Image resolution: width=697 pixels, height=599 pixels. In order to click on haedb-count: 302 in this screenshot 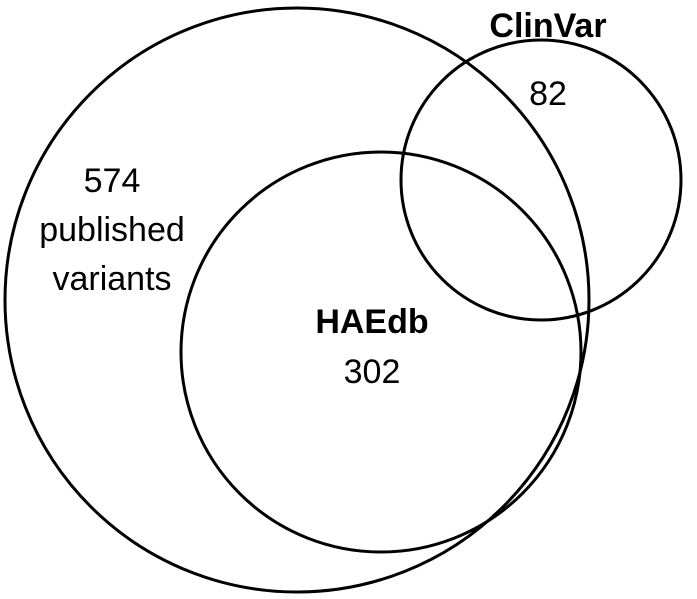, I will do `click(372, 372)`.